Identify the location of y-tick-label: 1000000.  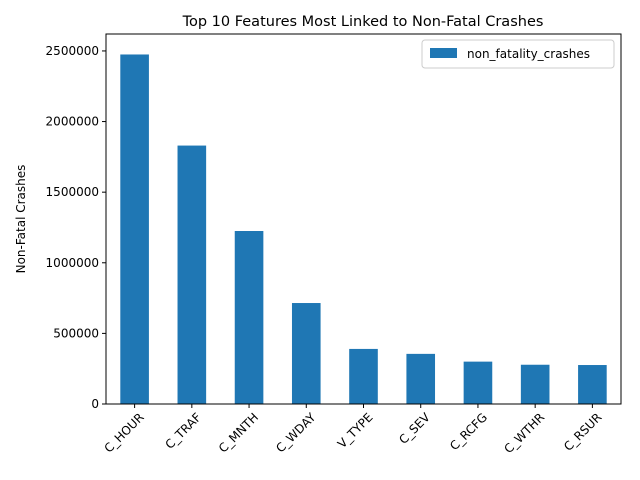
(72, 263).